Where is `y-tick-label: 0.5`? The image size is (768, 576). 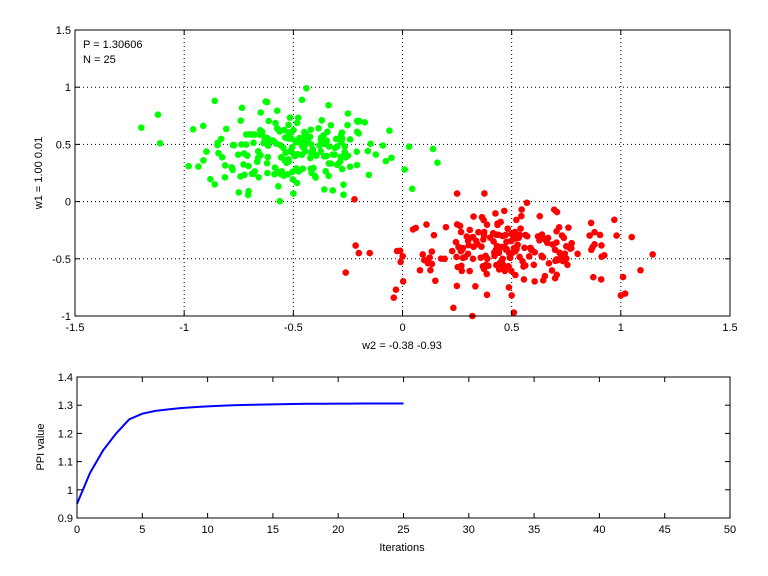
y-tick-label: 0.5 is located at coordinates (63, 145).